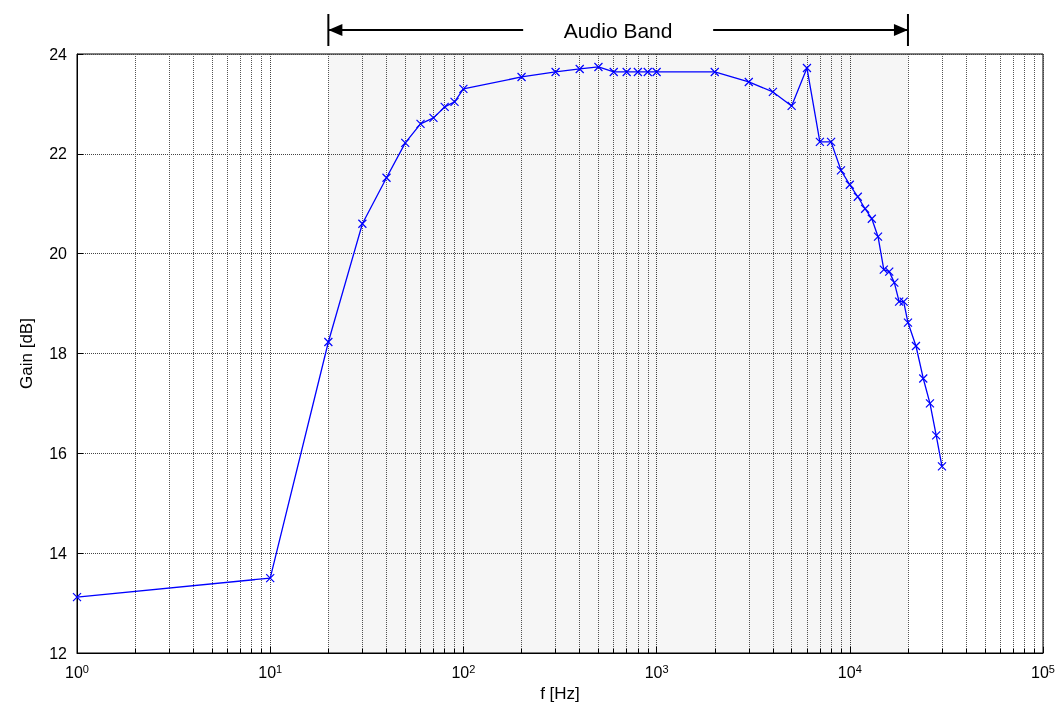 This screenshot has width=1062, height=727. What do you see at coordinates (58, 353) in the screenshot?
I see `y-tick-label: 18` at bounding box center [58, 353].